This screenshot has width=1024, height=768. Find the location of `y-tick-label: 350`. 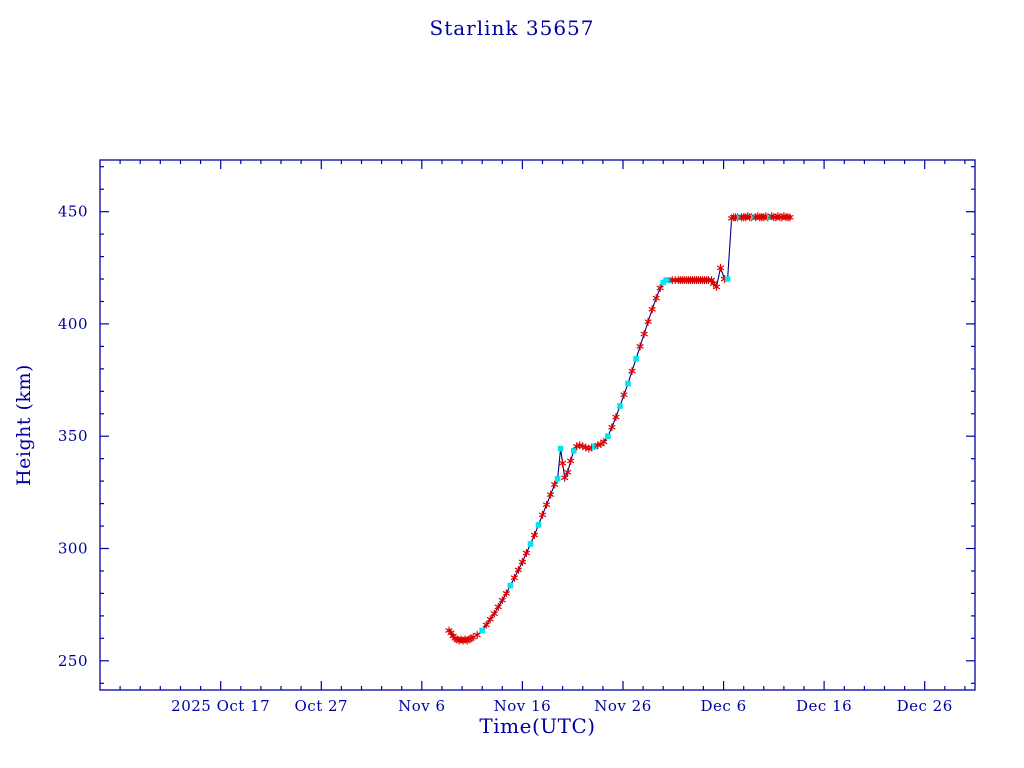

y-tick-label: 350 is located at coordinates (73, 436).